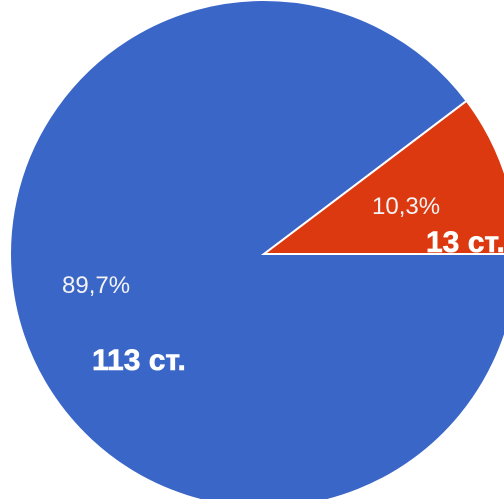 This screenshot has height=499, width=504. Describe the element at coordinates (406, 206) in the screenshot. I see `slice-2-percent-label: 10,3%` at that location.